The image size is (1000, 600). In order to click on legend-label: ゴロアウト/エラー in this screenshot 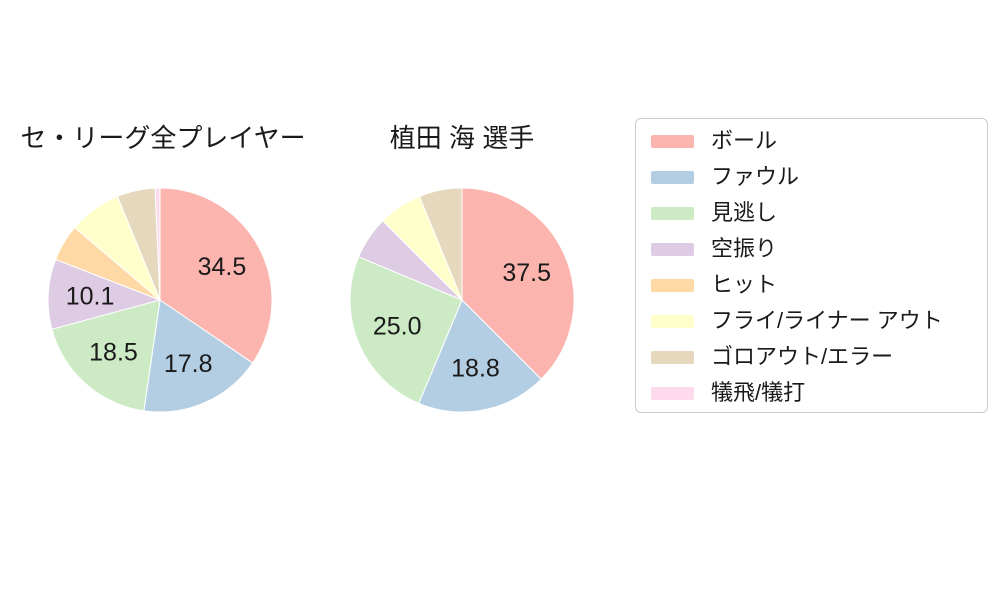, I will do `click(802, 356)`.